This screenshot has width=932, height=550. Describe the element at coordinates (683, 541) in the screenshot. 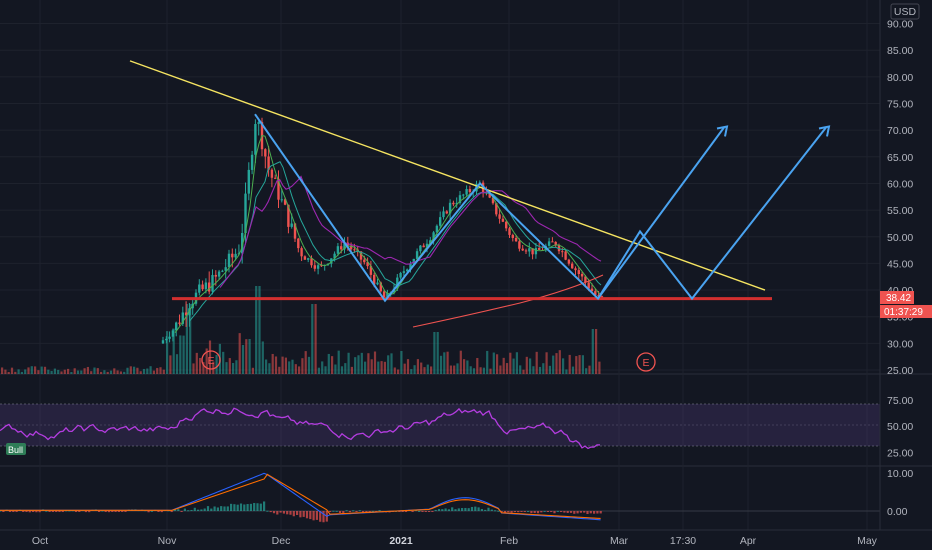

I see `time-tick: 17:30` at that location.